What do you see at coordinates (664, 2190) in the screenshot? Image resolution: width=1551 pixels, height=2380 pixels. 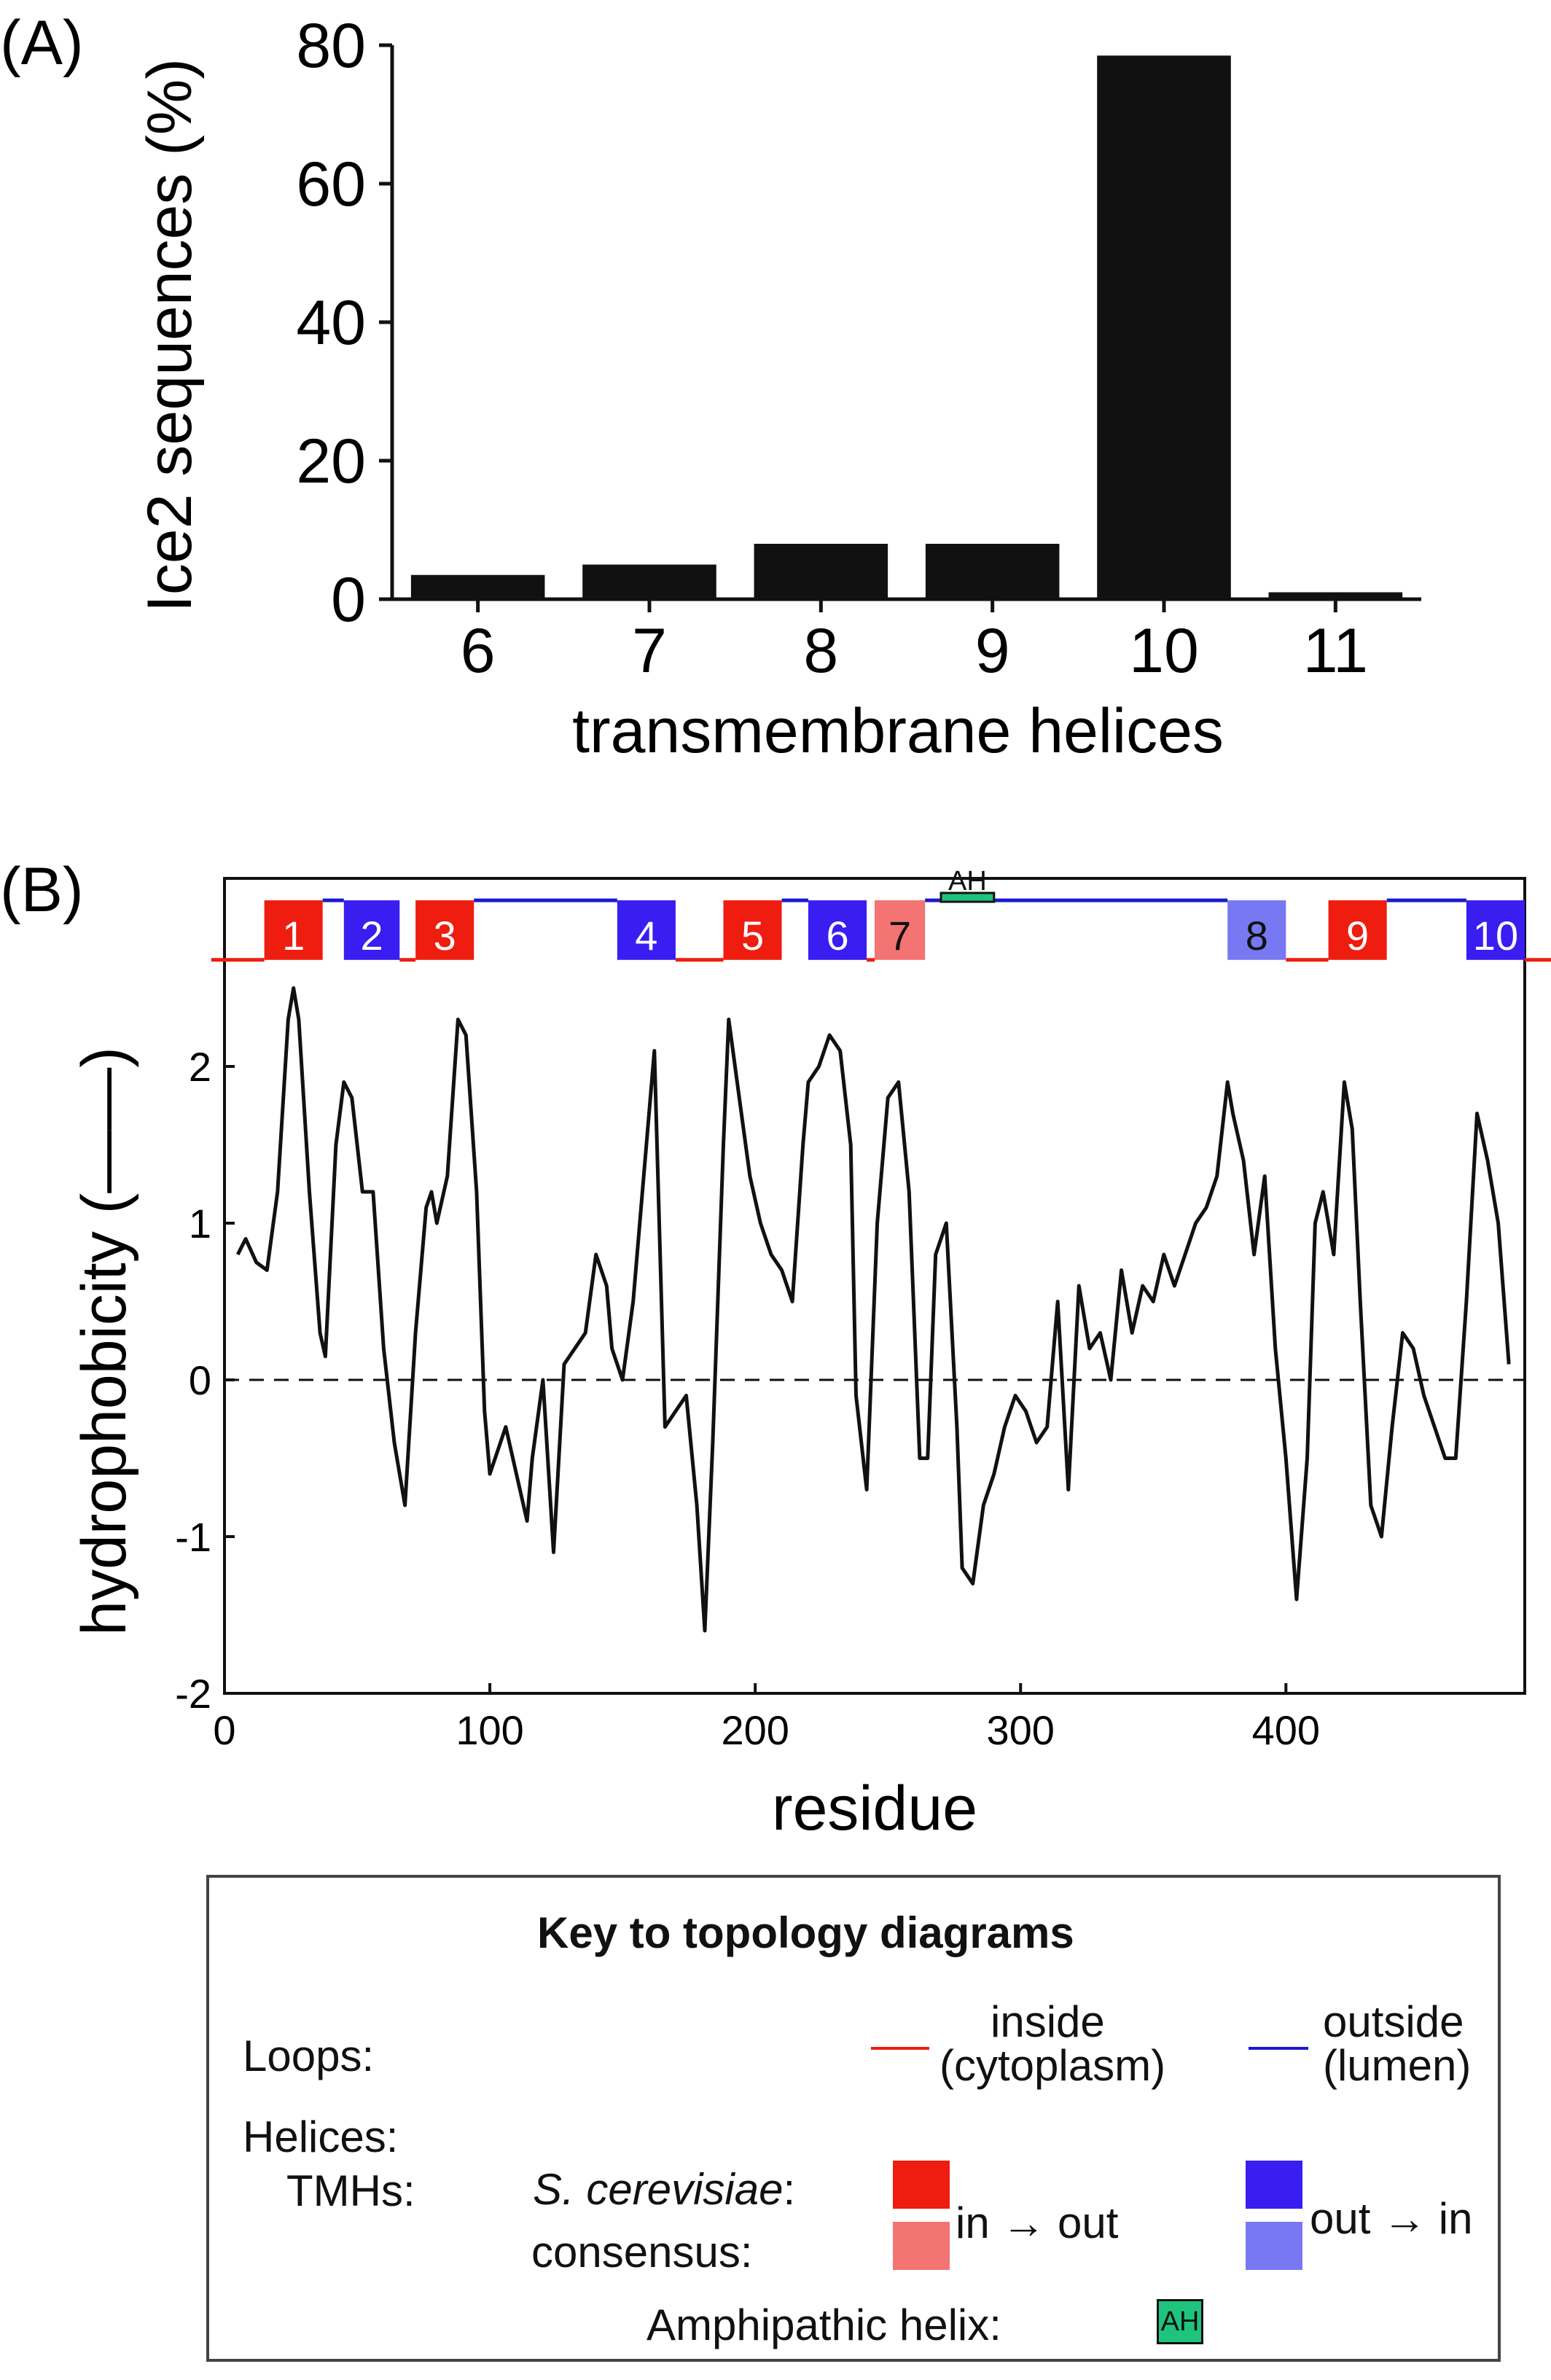 I see `legend-species-row: S. cerevisiae:` at bounding box center [664, 2190].